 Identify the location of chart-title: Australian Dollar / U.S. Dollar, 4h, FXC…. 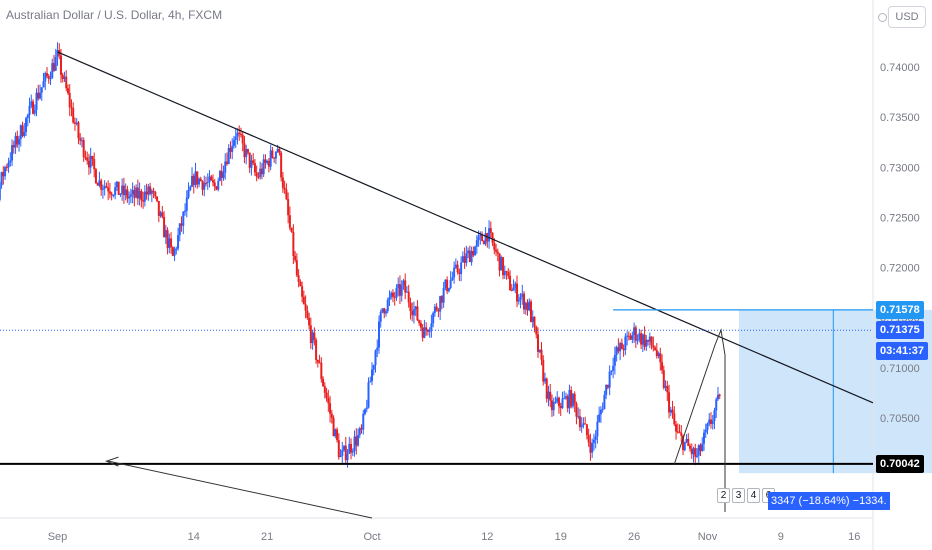
(114, 15).